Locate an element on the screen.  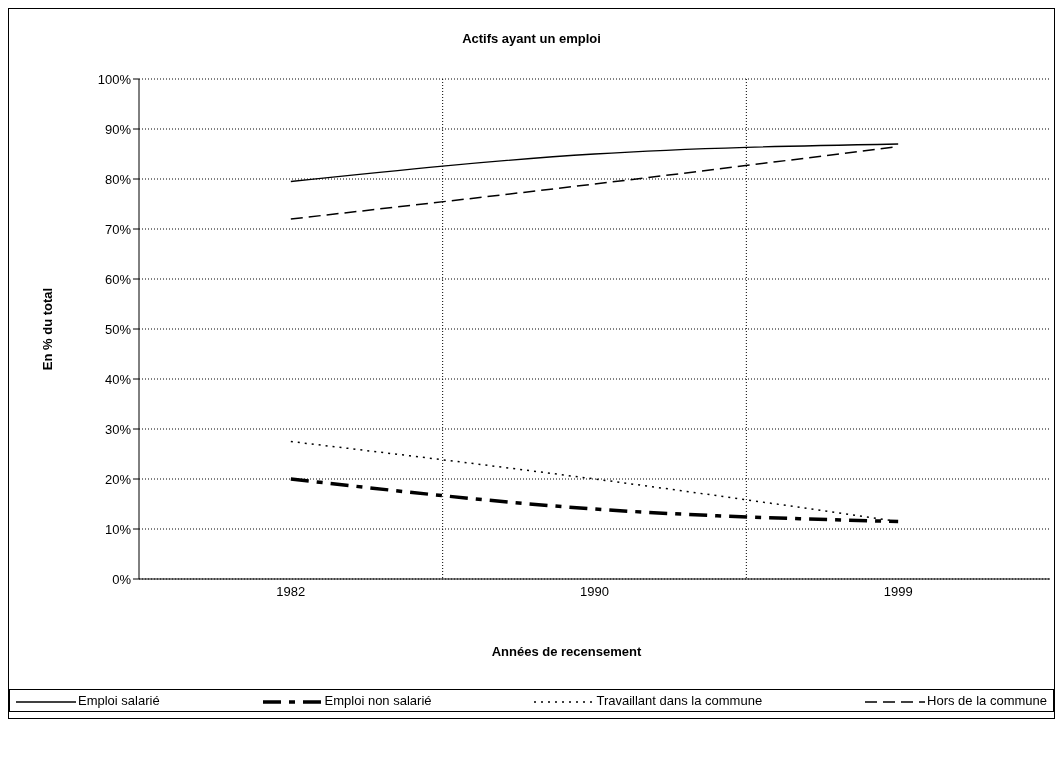
y-tick-label: 0% is located at coordinates (122, 579).